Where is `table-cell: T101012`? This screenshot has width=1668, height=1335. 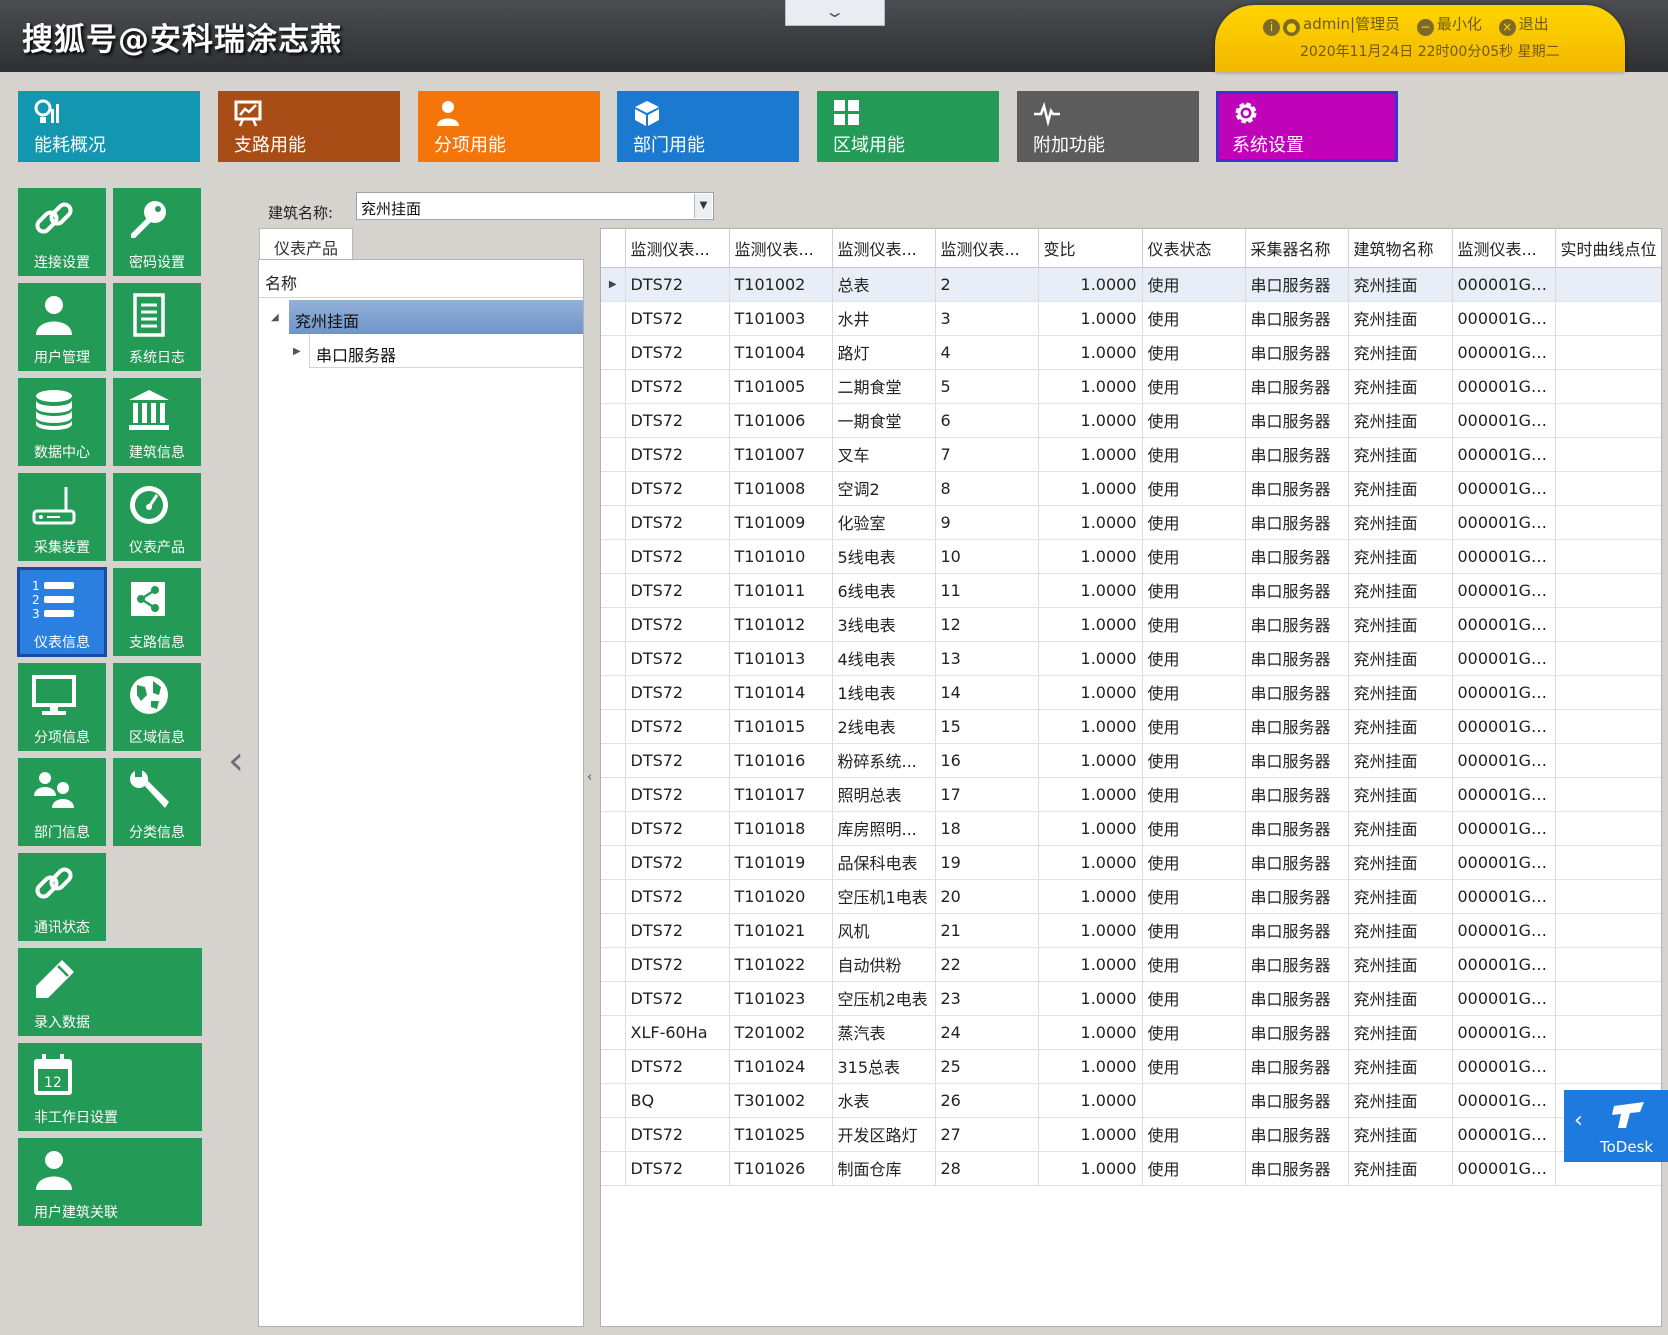 table-cell: T101012 is located at coordinates (781, 624).